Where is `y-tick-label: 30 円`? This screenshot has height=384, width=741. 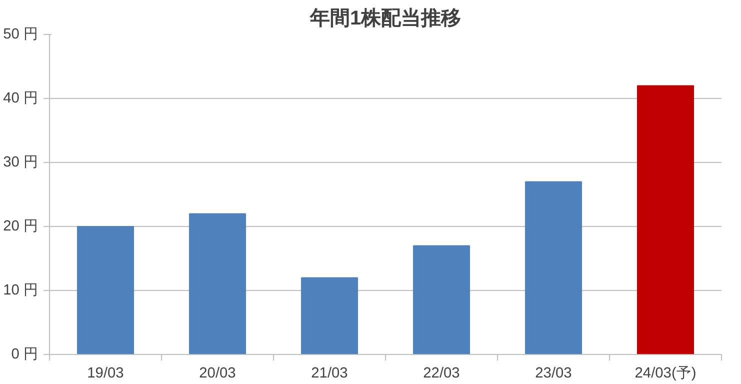 y-tick-label: 30 円 is located at coordinates (20, 162).